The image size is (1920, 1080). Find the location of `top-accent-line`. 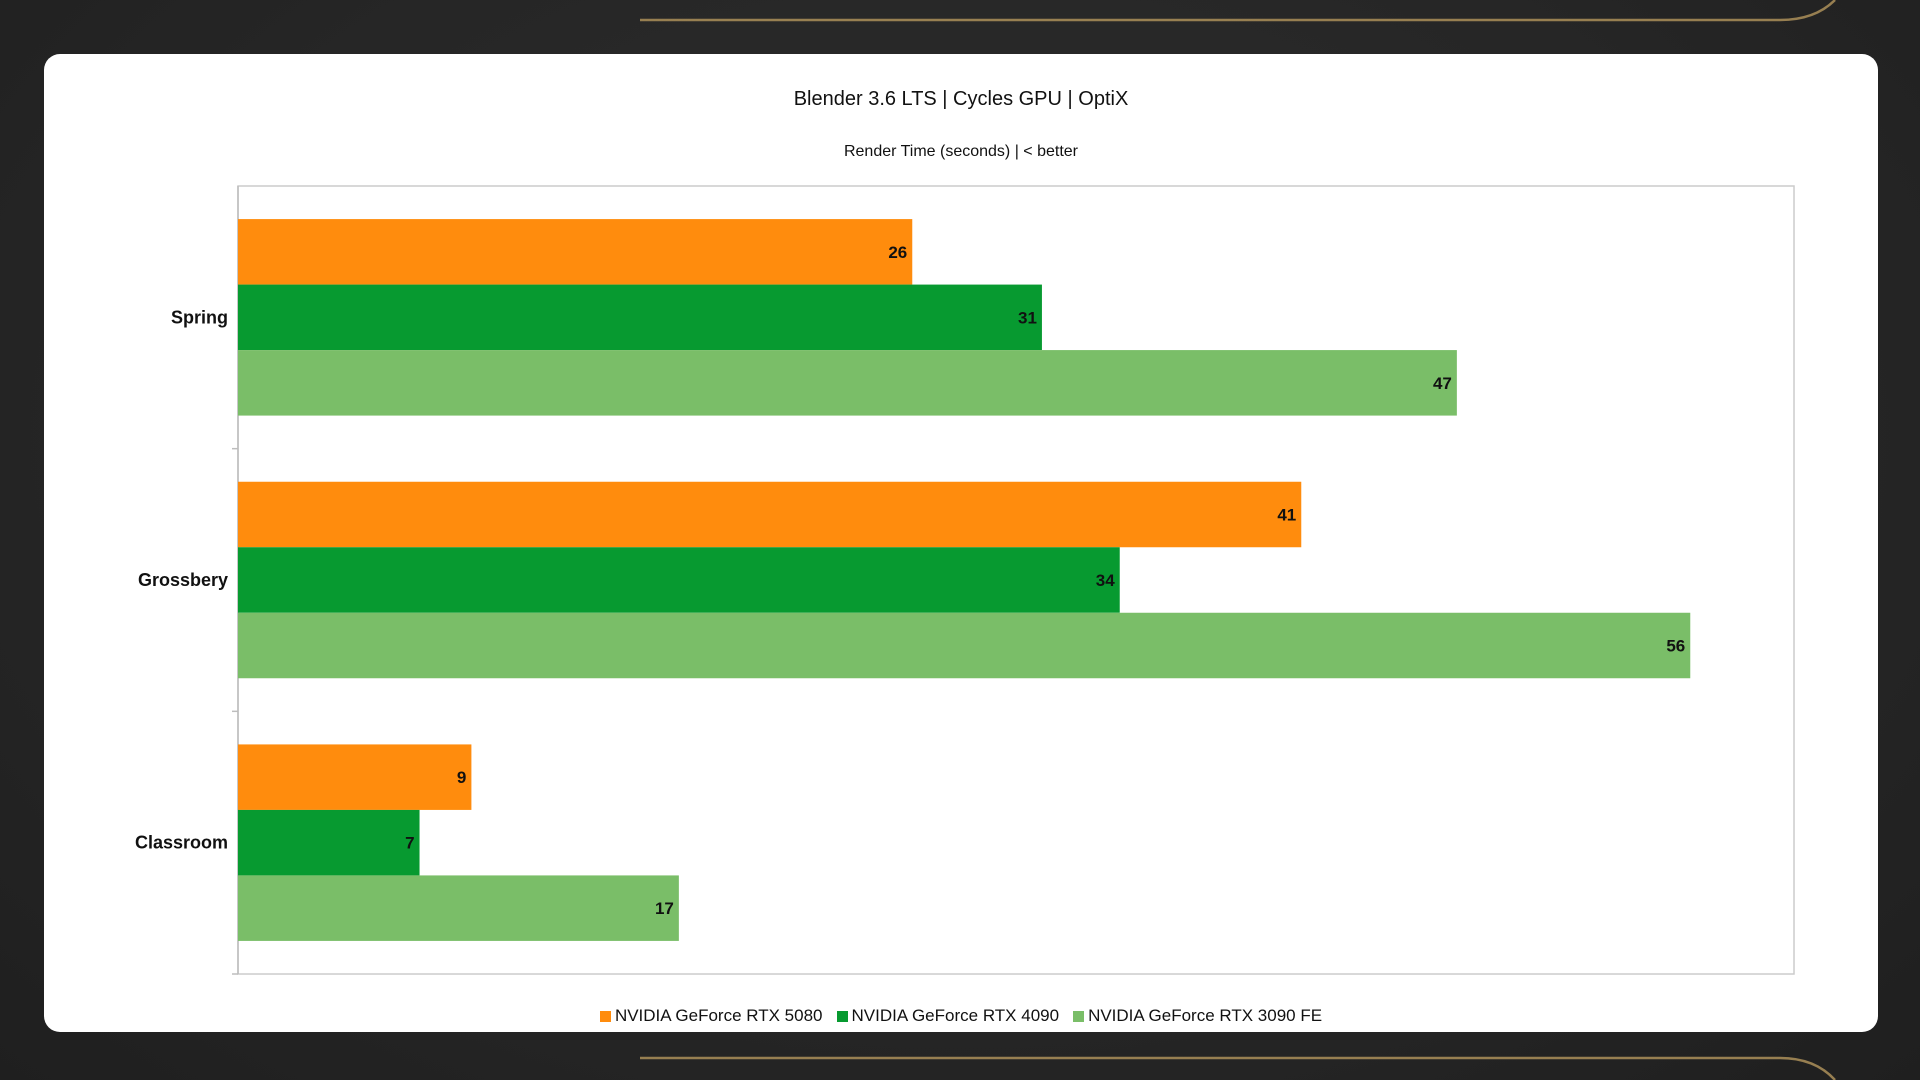

top-accent-line is located at coordinates (1238, 11).